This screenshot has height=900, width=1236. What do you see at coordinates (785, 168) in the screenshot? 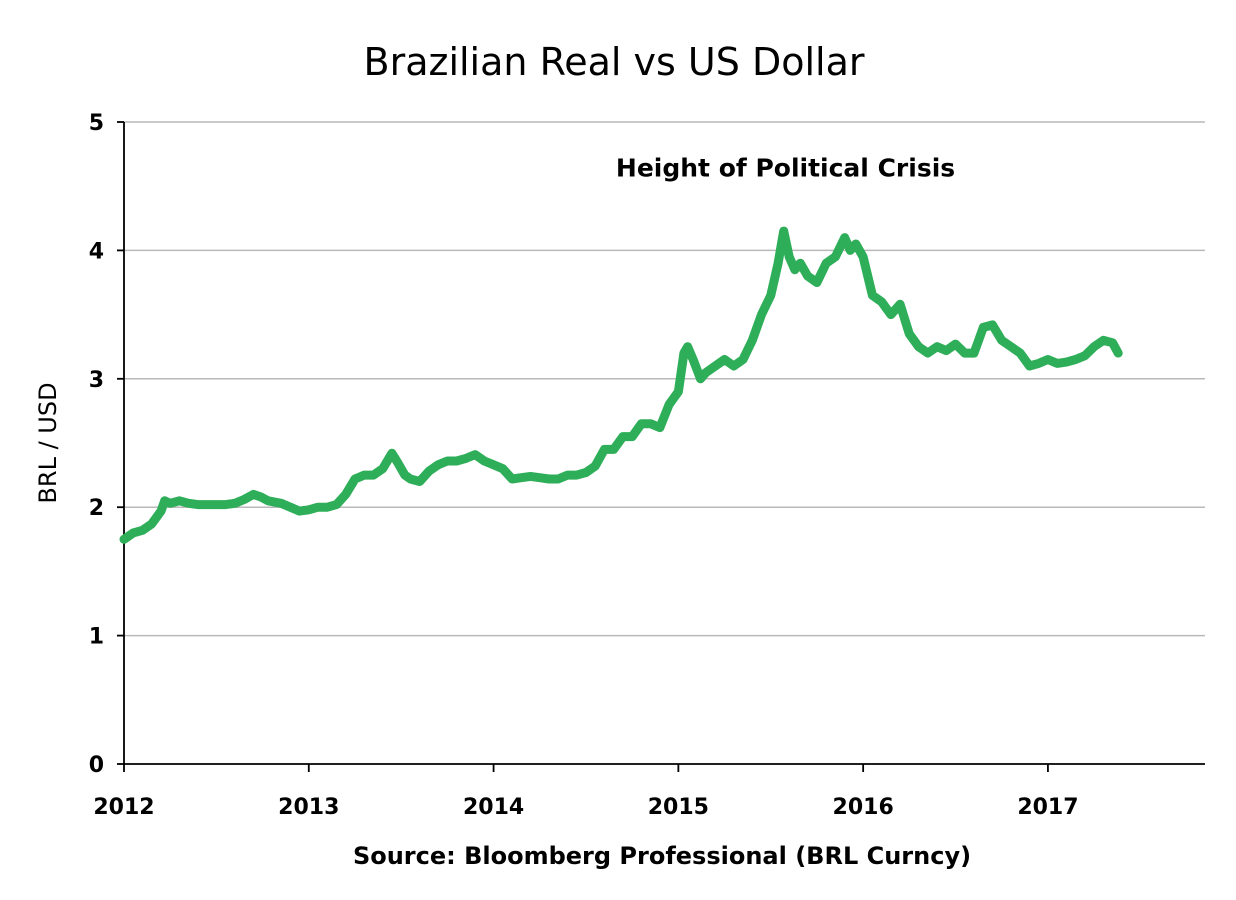
I see `annotation-label: Height of Political Crisis` at bounding box center [785, 168].